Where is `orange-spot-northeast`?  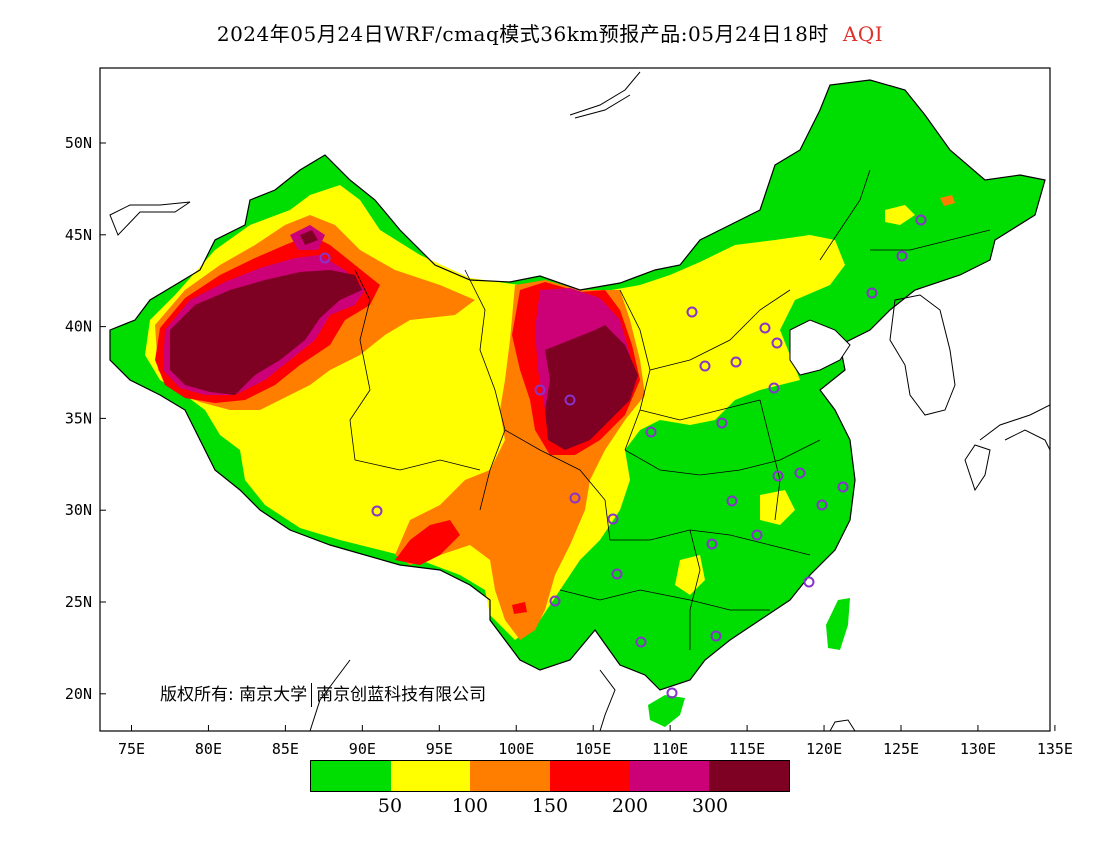
orange-spot-northeast is located at coordinates (947, 200).